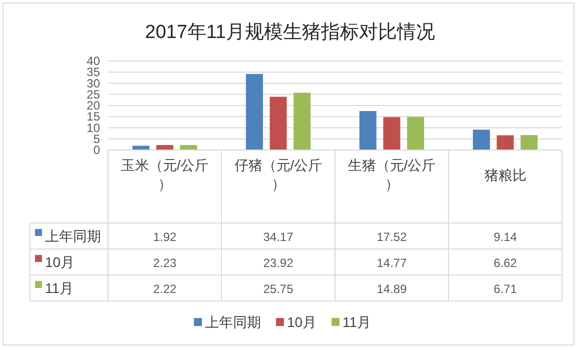 The image size is (579, 350). I want to click on legend-label: 10月, so click(301, 322).